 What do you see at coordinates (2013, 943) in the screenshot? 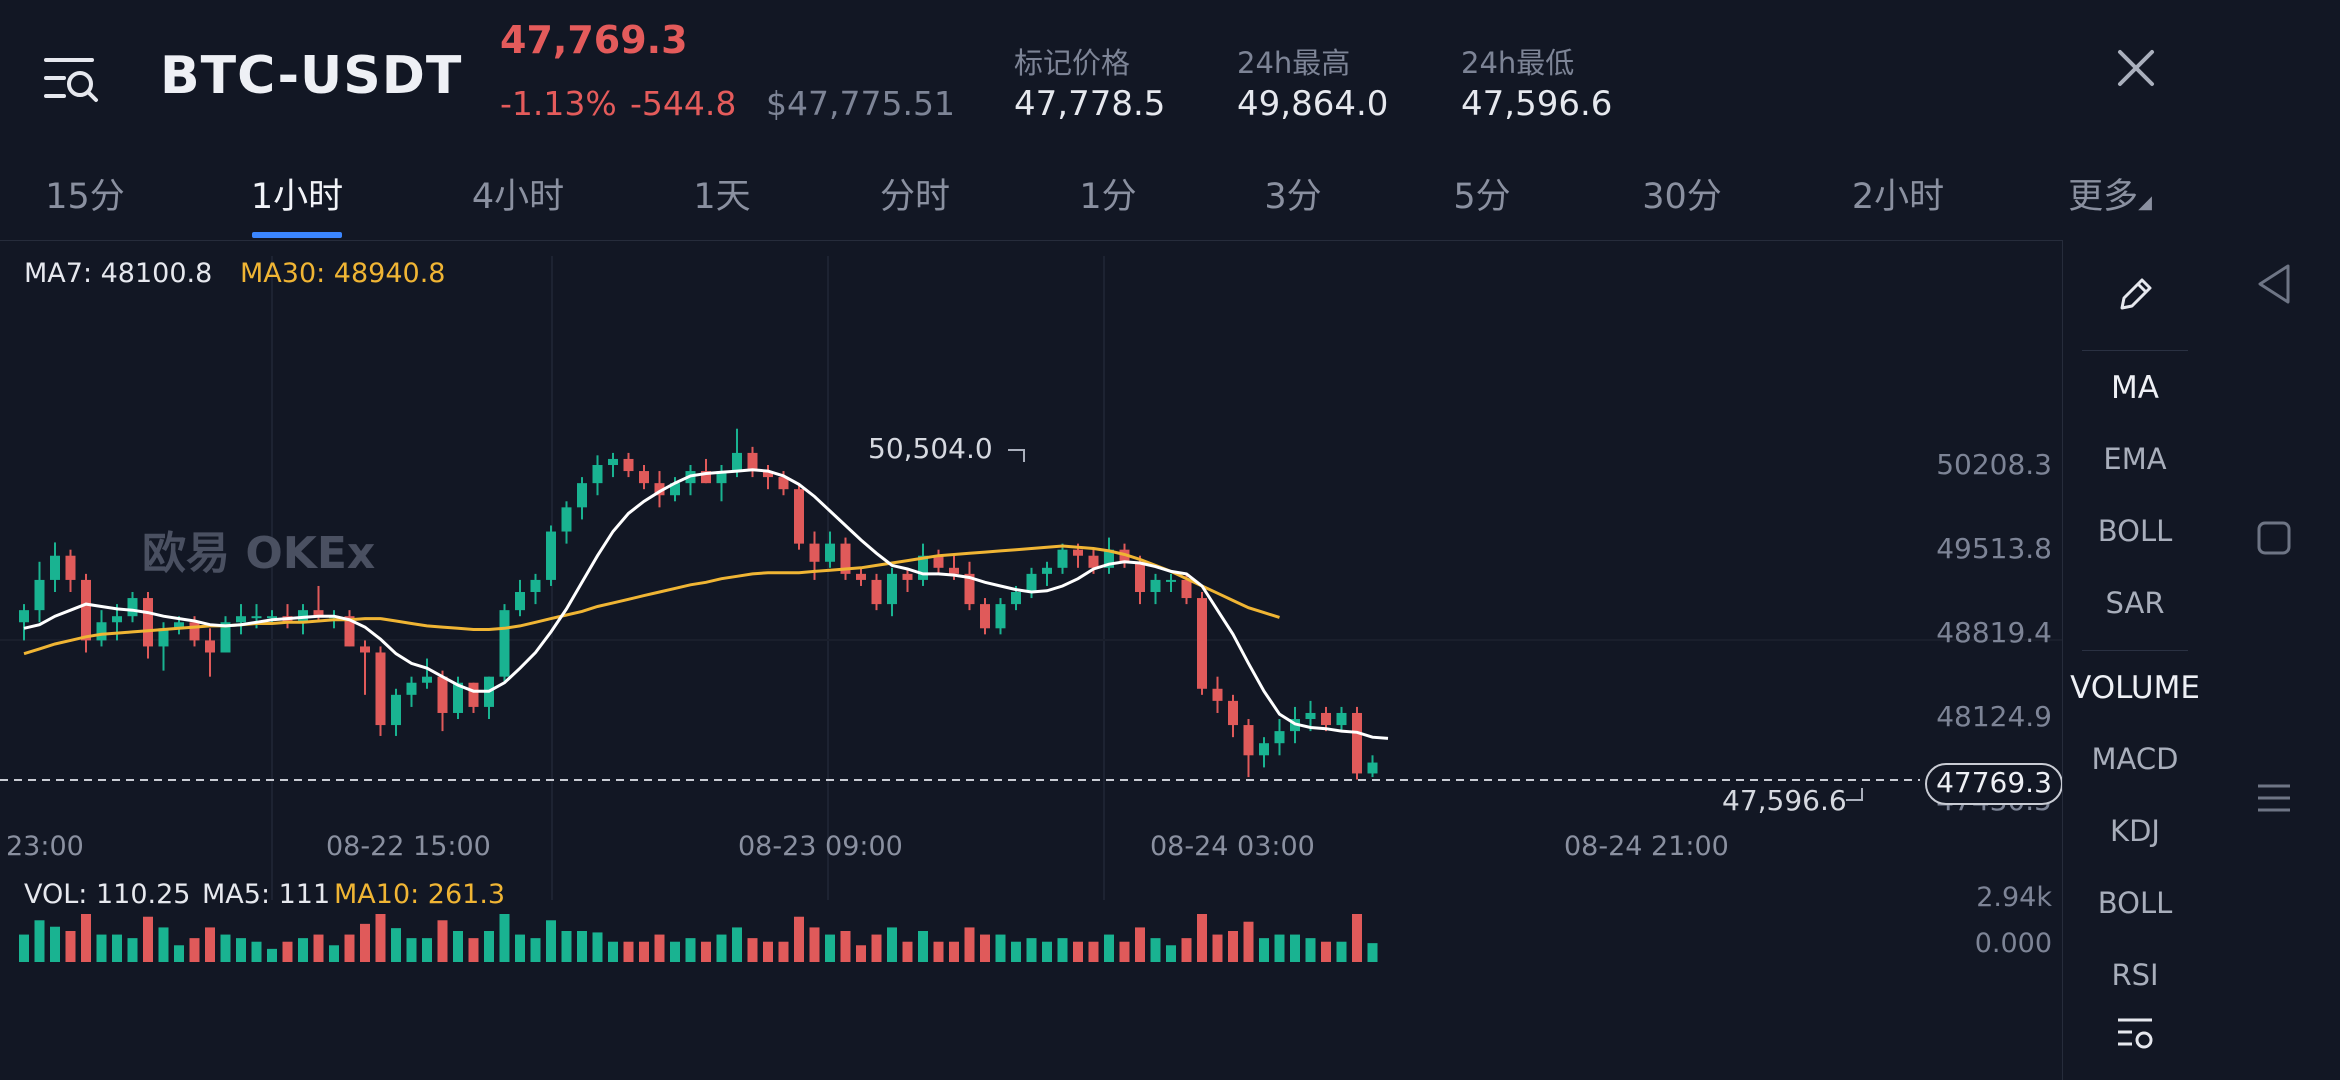
I see `volume-axis-label: 0.000` at bounding box center [2013, 943].